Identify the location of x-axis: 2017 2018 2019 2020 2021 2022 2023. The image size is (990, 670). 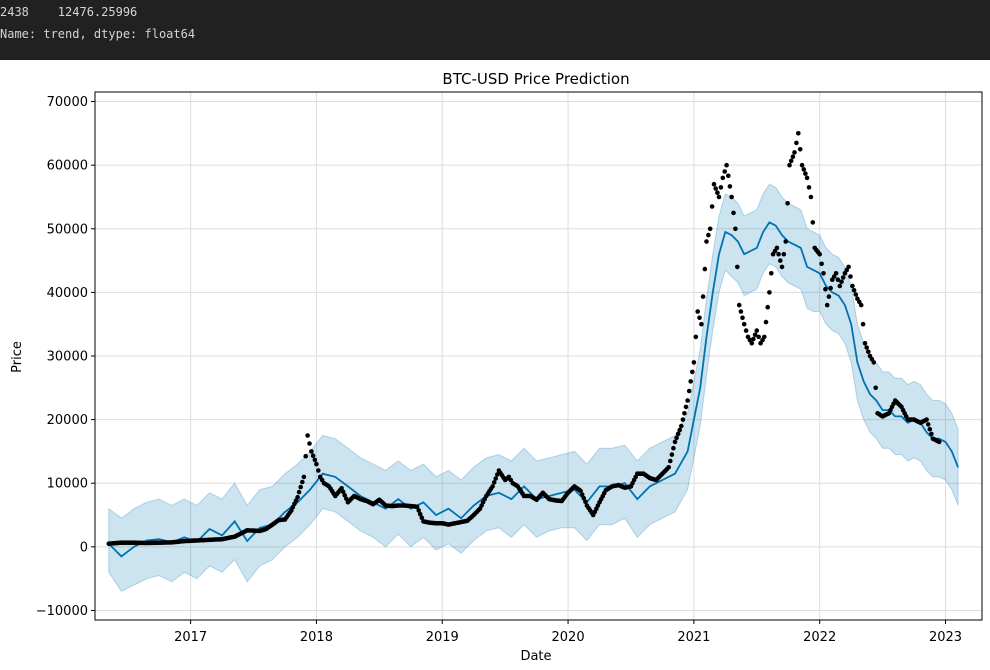
(568, 632).